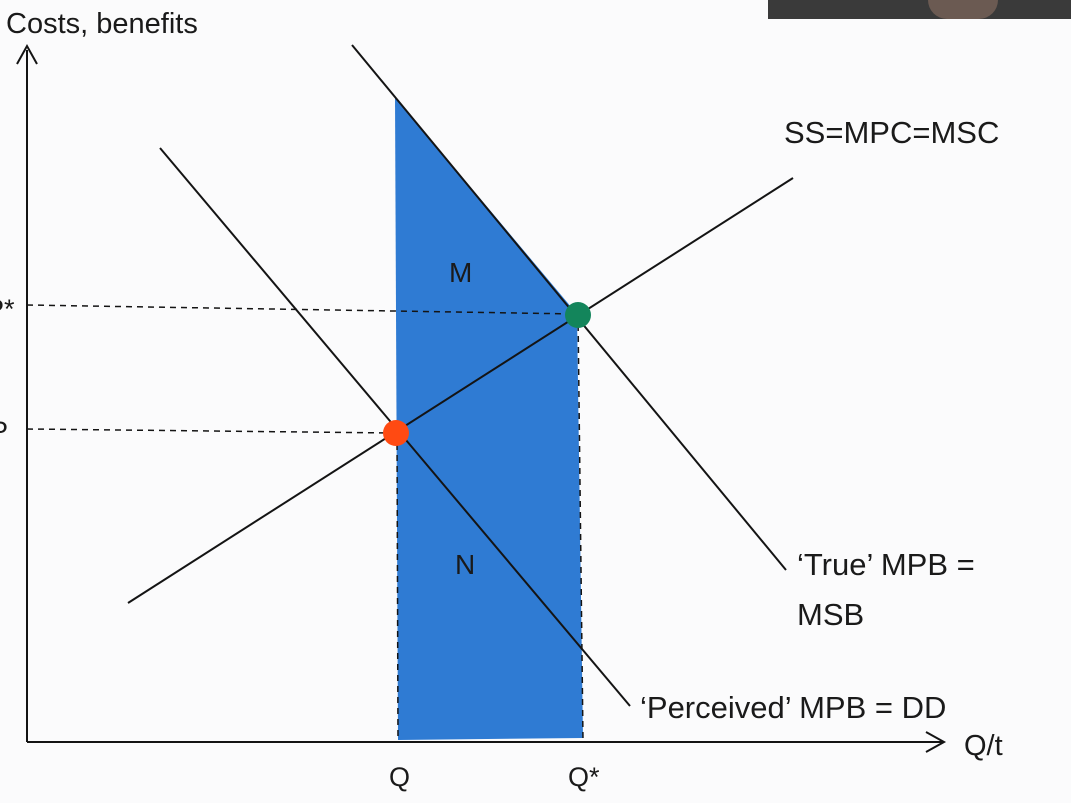 This screenshot has width=1071, height=803. I want to click on q-guide, so click(397, 586).